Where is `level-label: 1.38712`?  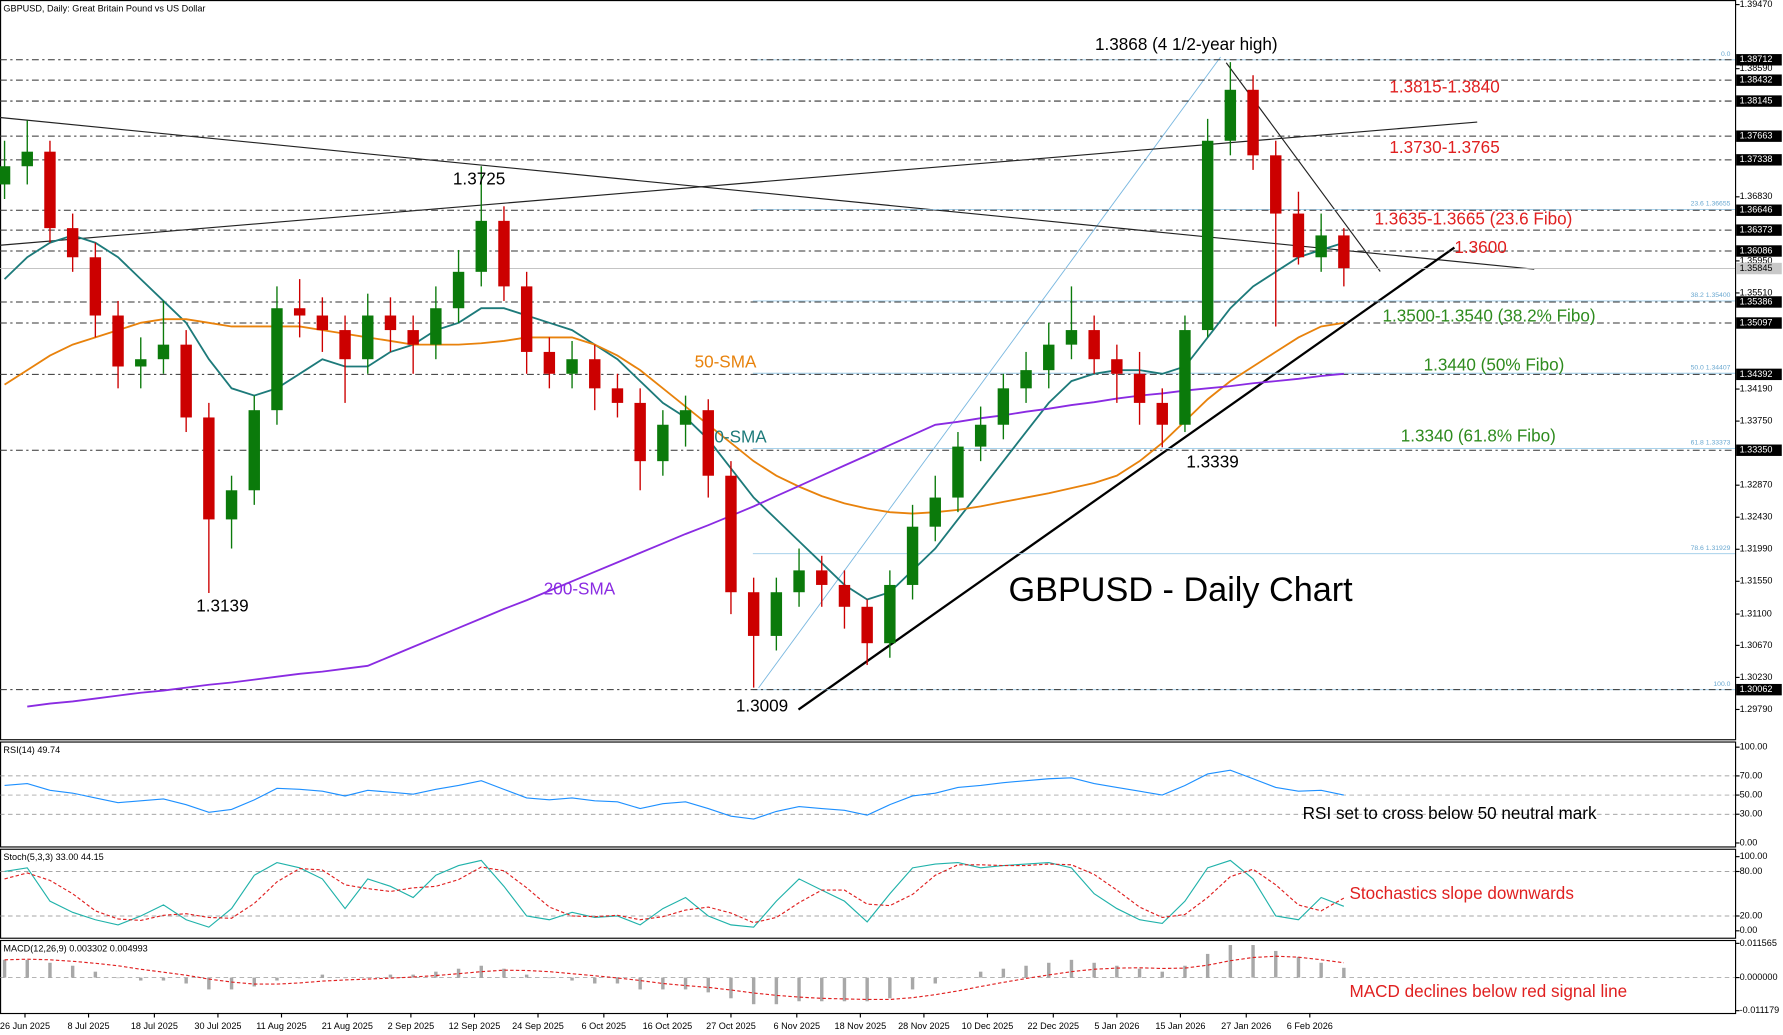 level-label: 1.38712 is located at coordinates (1756, 59).